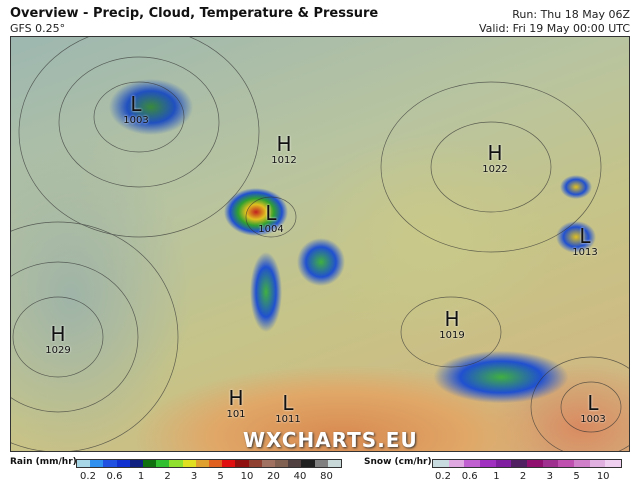 The image size is (640, 491). Describe the element at coordinates (398, 462) in the screenshot. I see `snow-legend-label: Snow (cm/hr)` at that location.